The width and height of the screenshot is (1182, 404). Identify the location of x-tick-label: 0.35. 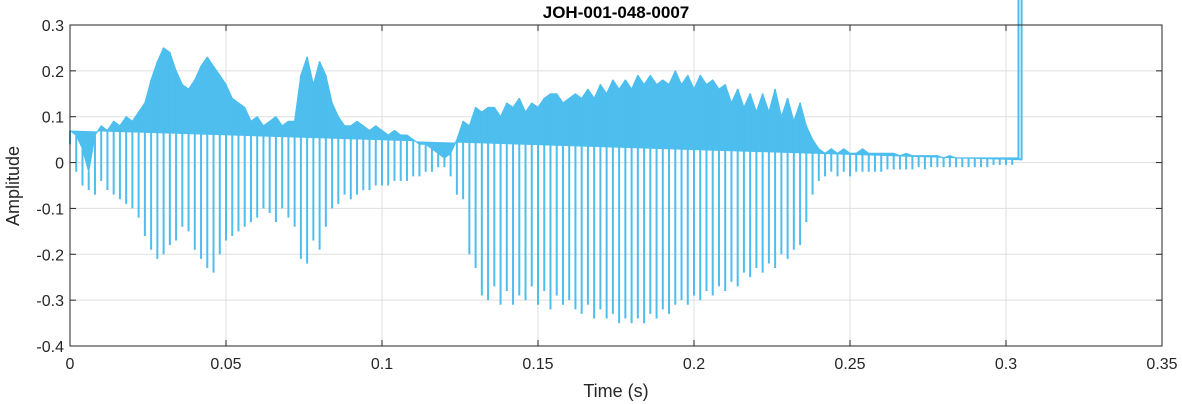
(1161, 364).